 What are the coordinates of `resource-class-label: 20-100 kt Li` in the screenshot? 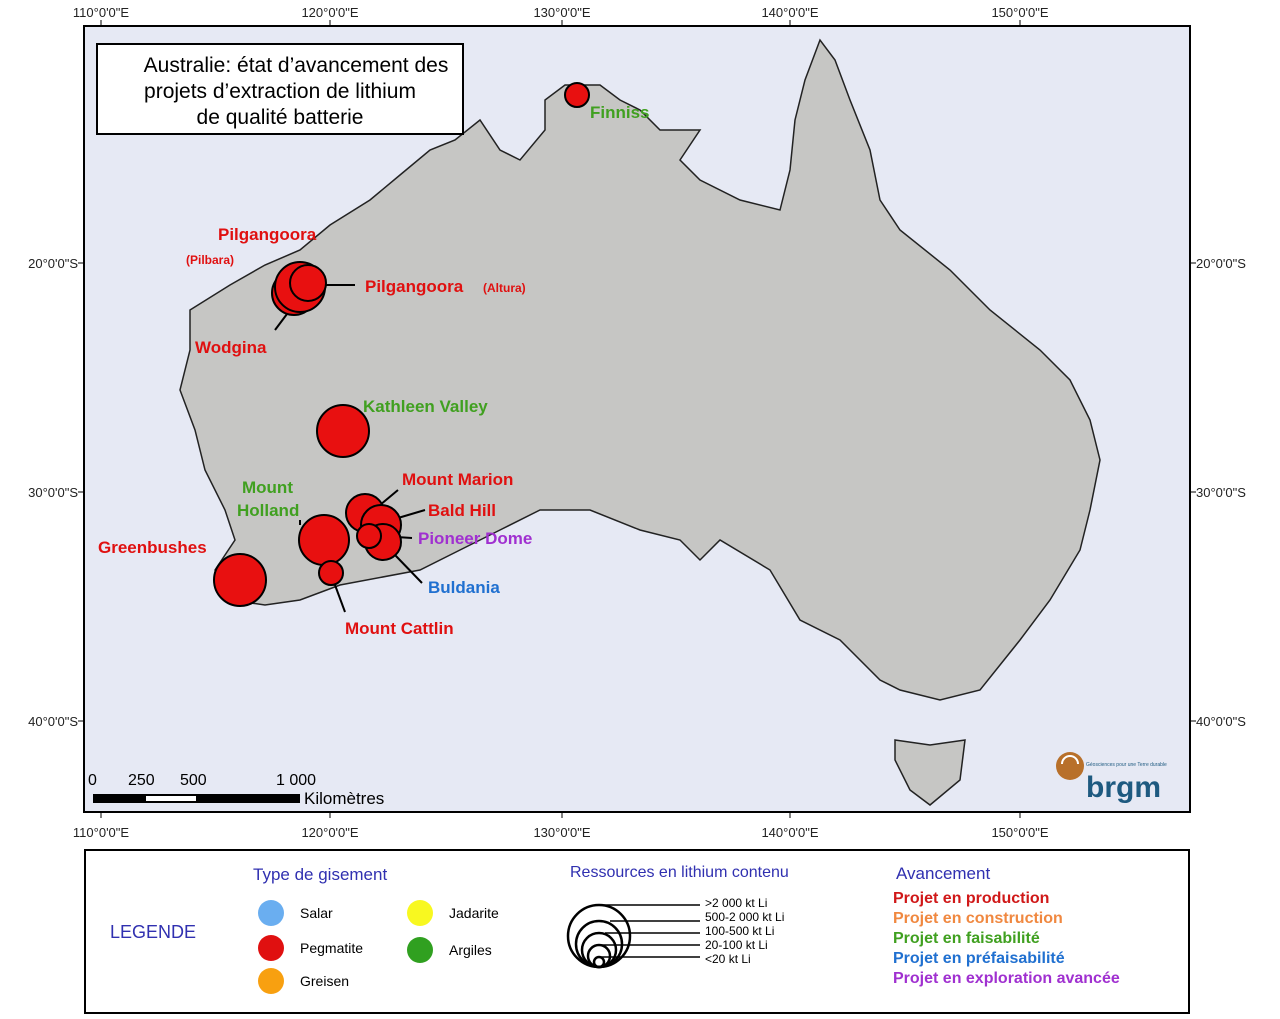 It's located at (736, 945).